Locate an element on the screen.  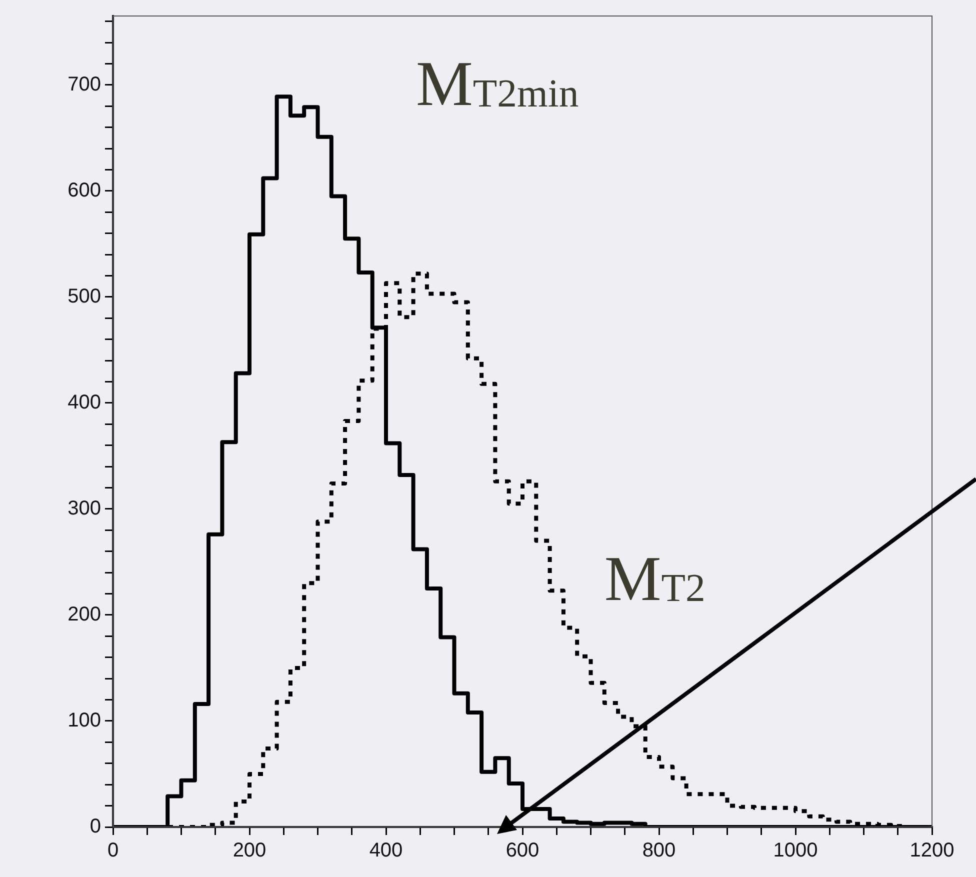
y-tick-label: 400 is located at coordinates (84, 402).